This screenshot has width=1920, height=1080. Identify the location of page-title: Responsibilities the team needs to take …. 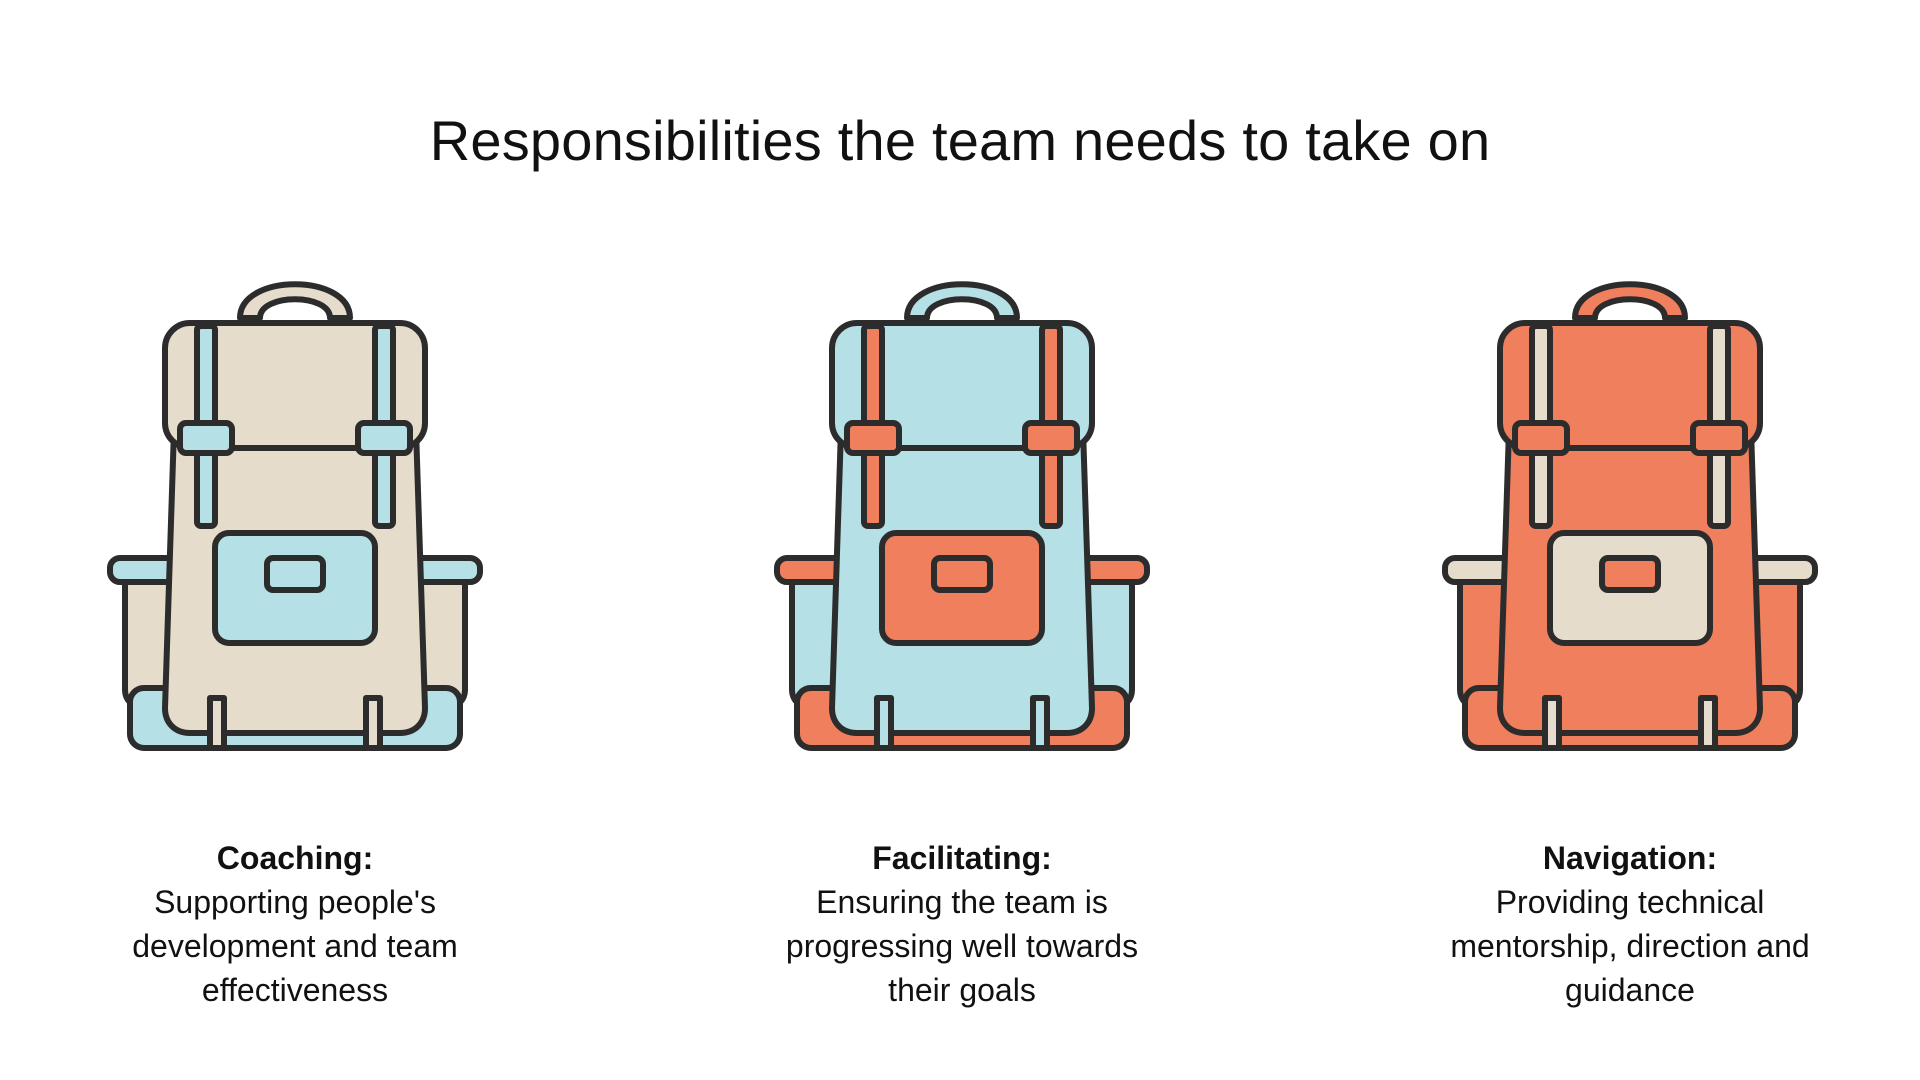
(960, 140).